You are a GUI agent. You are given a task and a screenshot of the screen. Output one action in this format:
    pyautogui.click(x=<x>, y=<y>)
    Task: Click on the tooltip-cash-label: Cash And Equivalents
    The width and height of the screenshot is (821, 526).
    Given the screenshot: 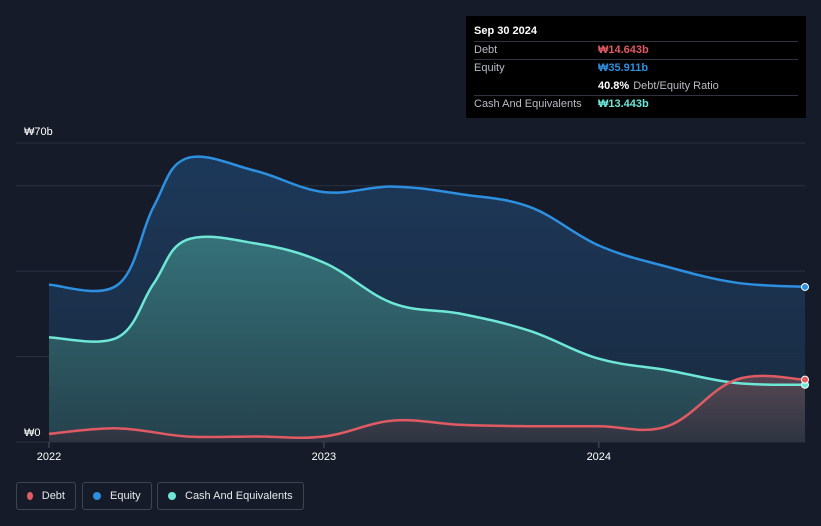 What is the action you would take?
    pyautogui.click(x=528, y=104)
    